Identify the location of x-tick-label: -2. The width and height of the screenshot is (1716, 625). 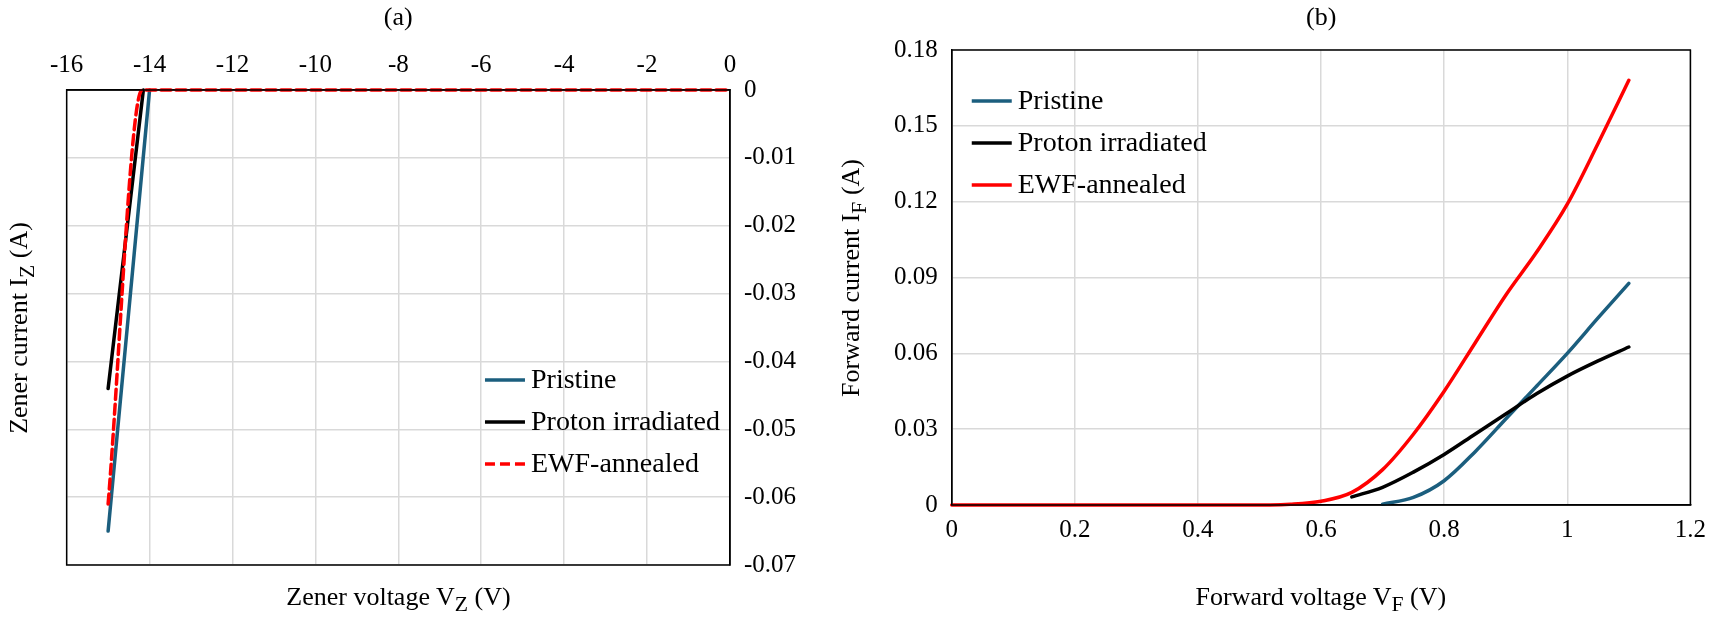
(647, 63).